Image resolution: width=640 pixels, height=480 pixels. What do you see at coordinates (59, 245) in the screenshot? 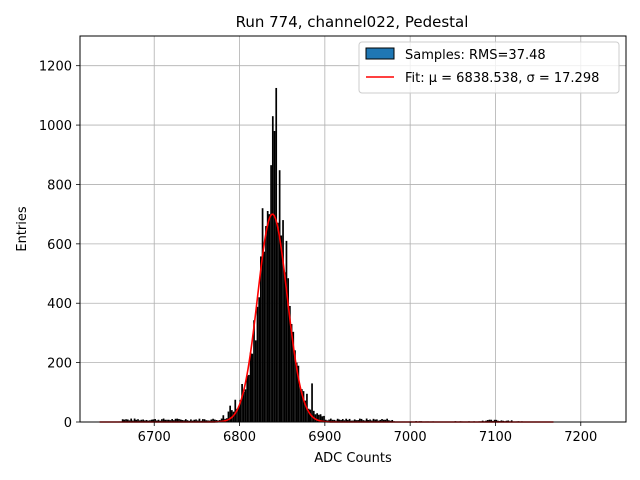
I see `y-tick-label: 600` at bounding box center [59, 245].